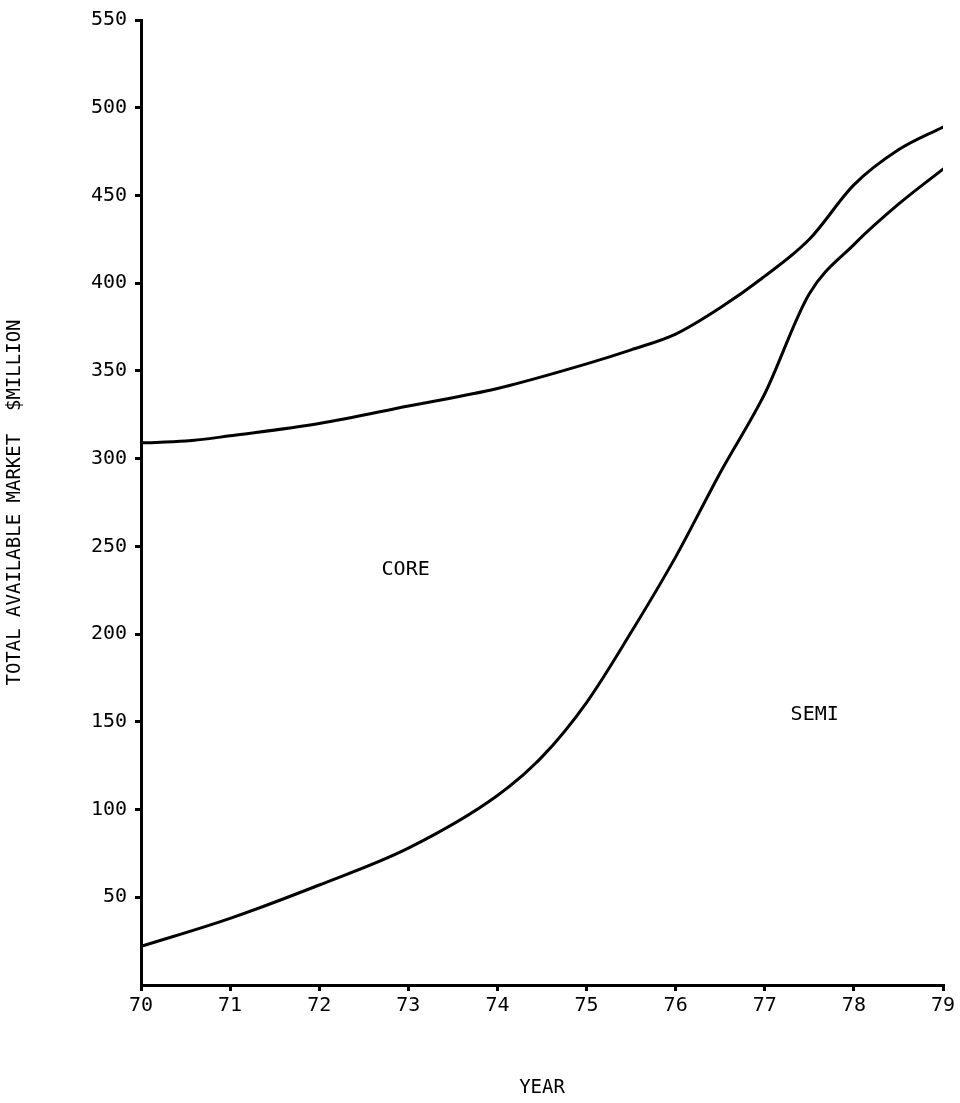  I want to click on x-tick-label: 79, so click(943, 1004).